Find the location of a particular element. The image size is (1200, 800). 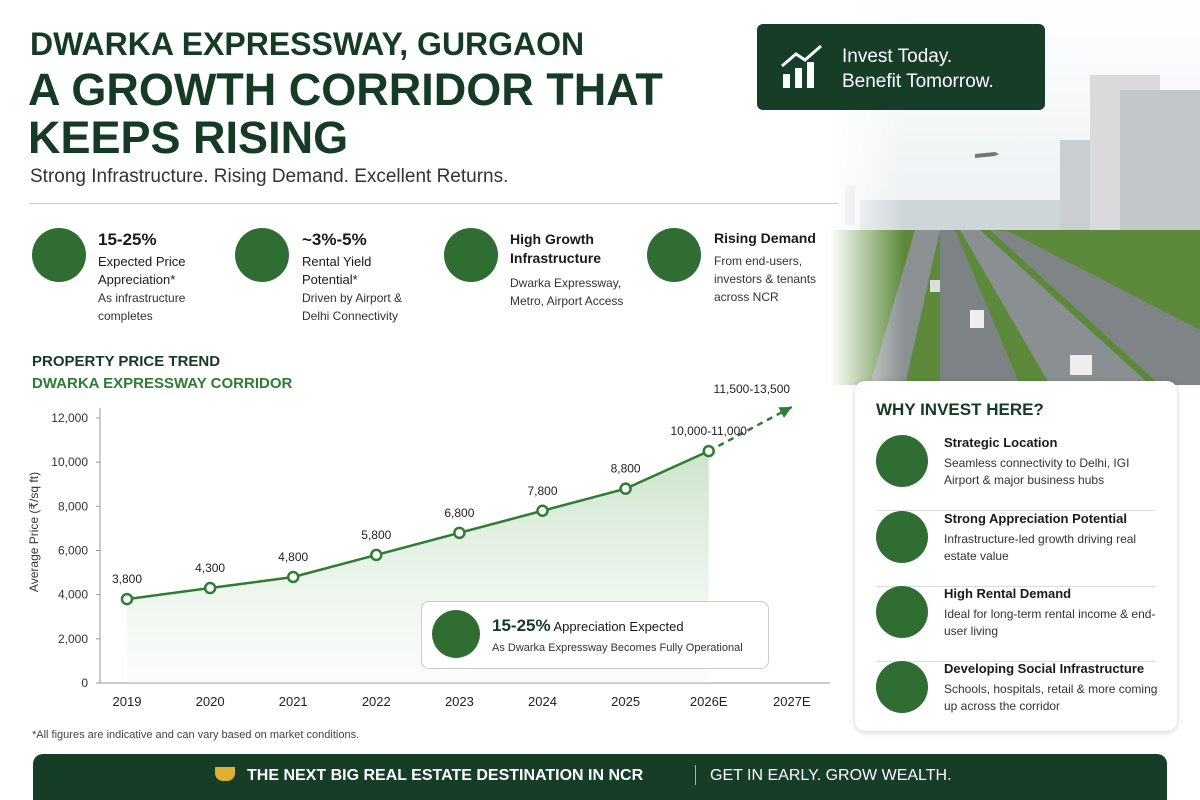

growth-icon is located at coordinates (801, 66).